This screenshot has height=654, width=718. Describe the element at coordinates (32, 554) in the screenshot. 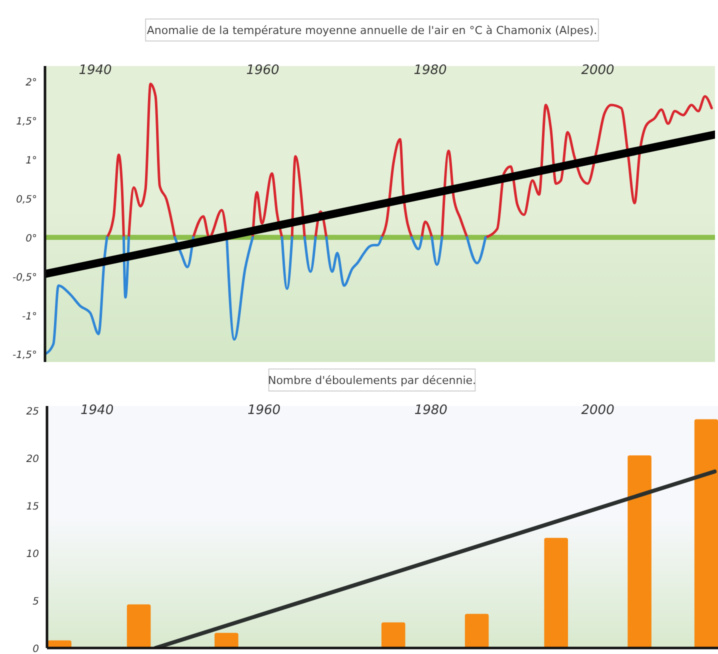

I see `y-tick-label: 10` at that location.